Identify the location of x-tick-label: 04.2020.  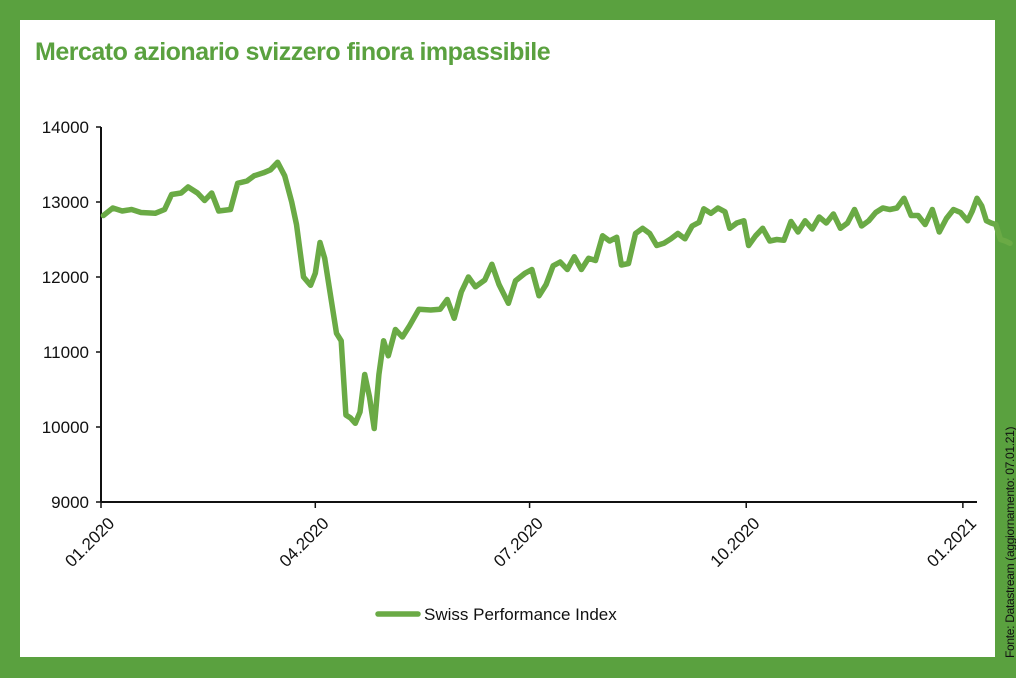
(304, 542).